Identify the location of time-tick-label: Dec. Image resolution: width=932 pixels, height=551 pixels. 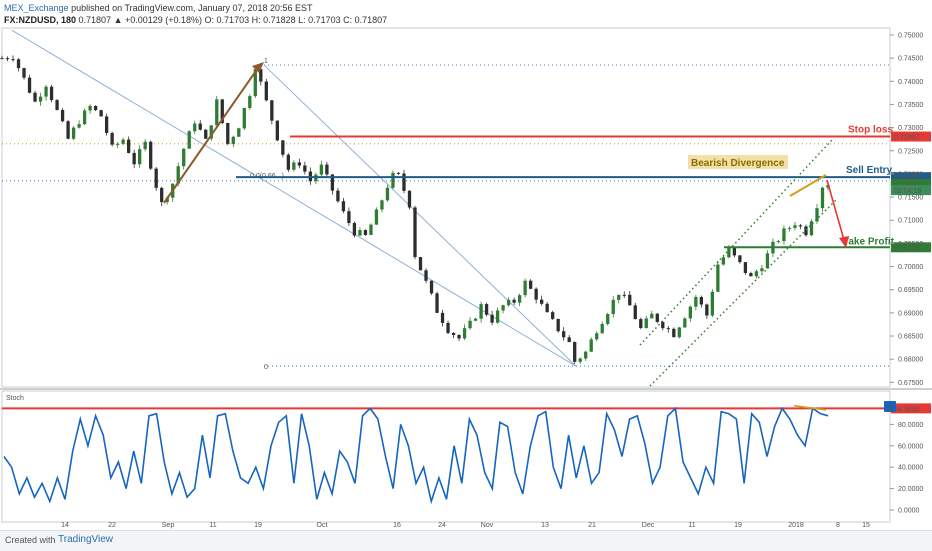
(648, 525).